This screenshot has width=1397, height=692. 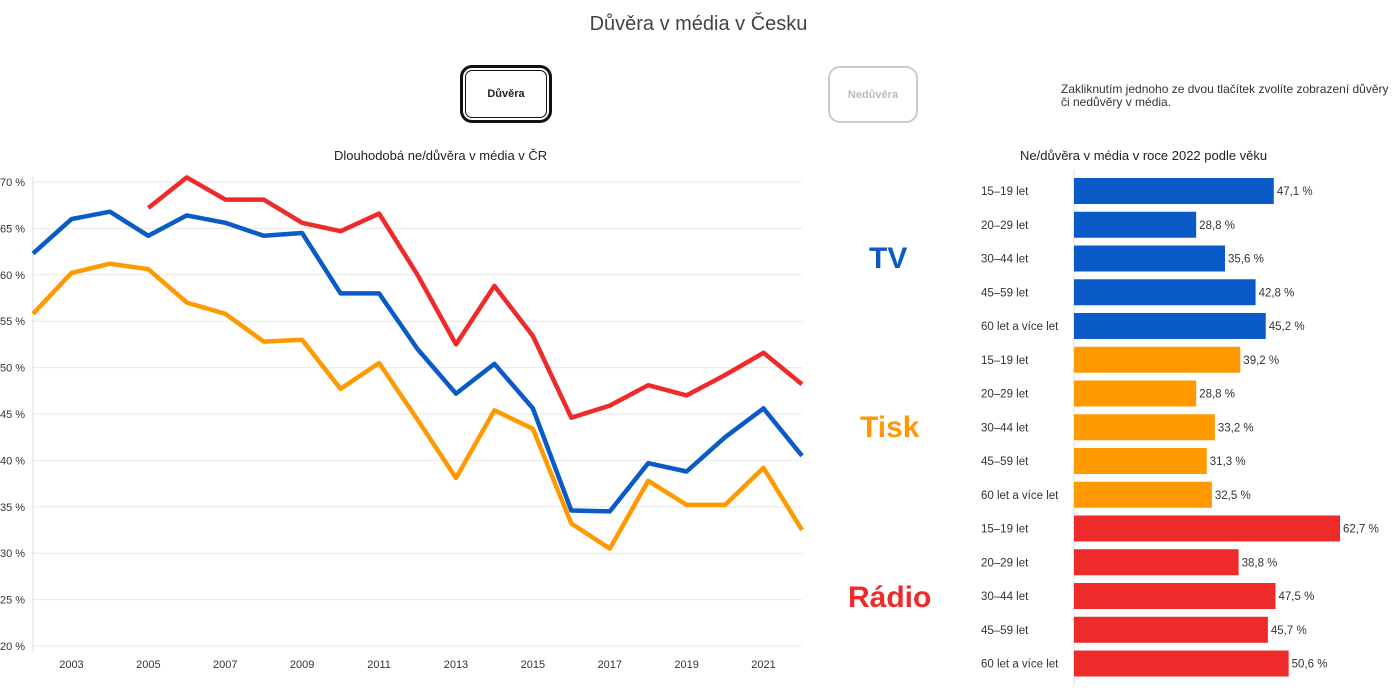 I want to click on bar-value-label: 45,7 %, so click(x=1289, y=631).